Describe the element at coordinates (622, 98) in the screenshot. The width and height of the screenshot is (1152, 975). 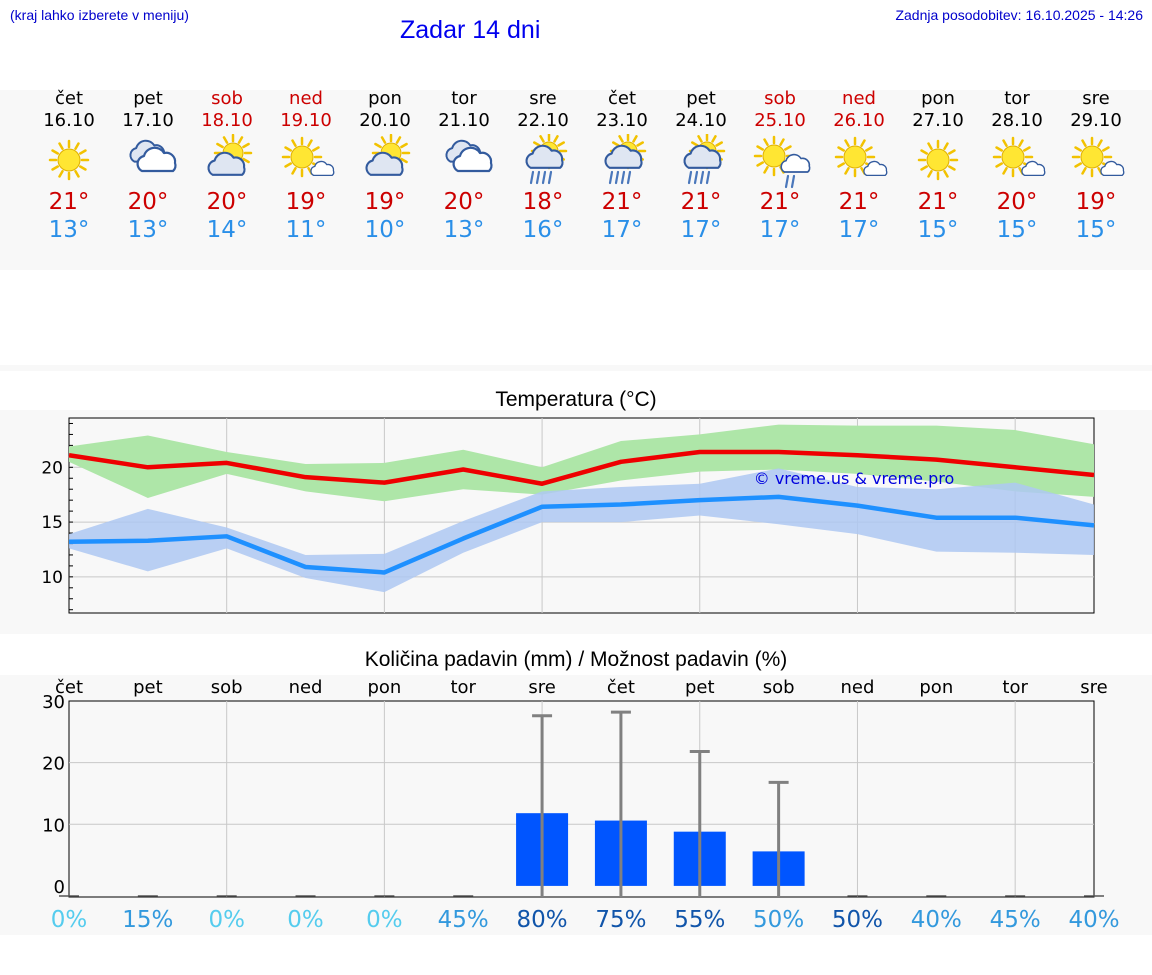
I see `day-name: čet` at that location.